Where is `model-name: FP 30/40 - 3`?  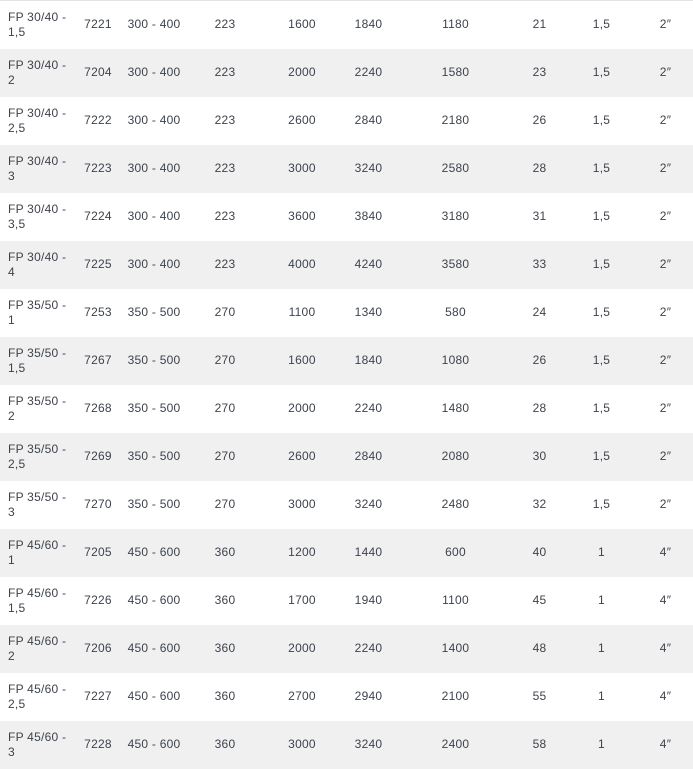 model-name: FP 30/40 - 3 is located at coordinates (37, 168).